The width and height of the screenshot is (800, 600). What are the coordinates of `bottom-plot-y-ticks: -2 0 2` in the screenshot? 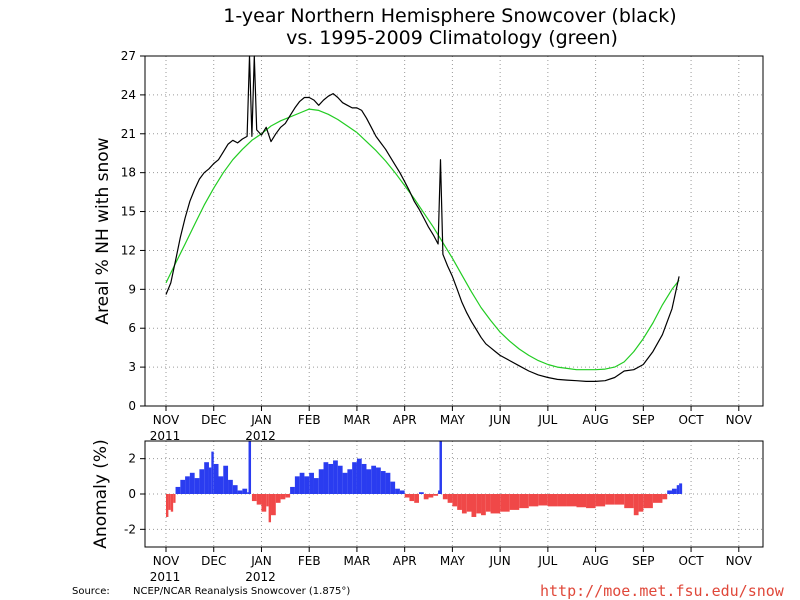 It's located at (134, 494).